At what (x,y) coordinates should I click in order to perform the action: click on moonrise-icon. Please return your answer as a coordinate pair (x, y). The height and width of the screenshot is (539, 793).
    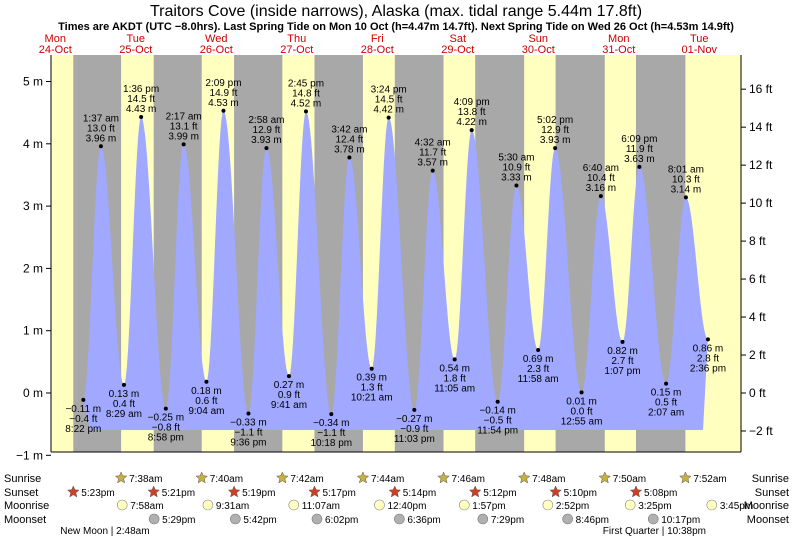
    Looking at the image, I should click on (464, 505).